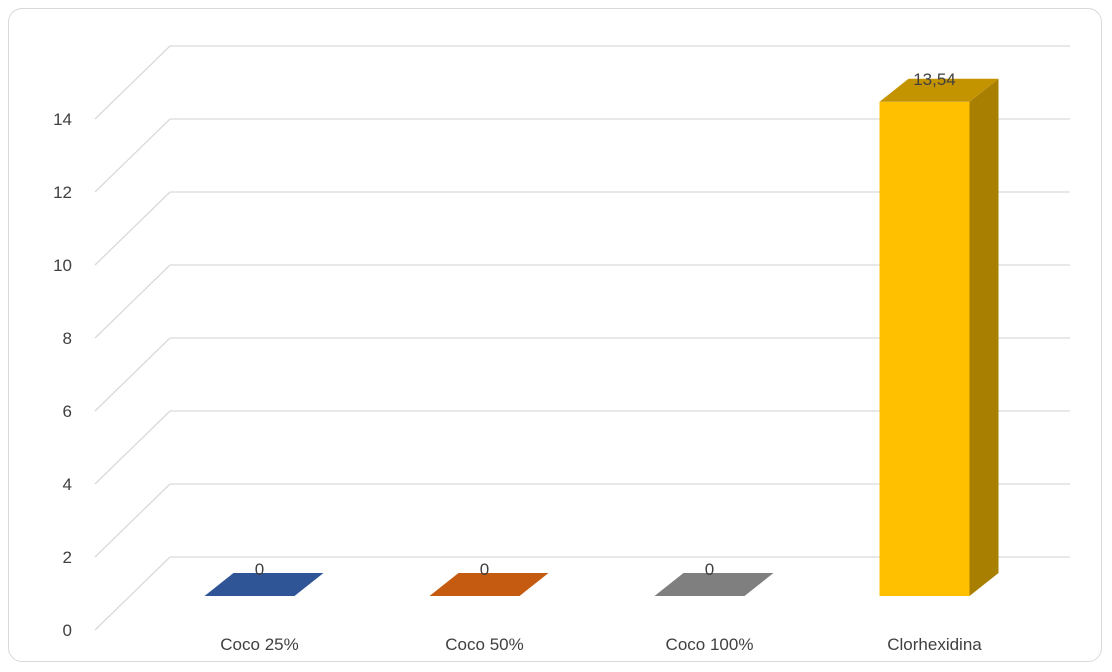  What do you see at coordinates (259, 644) in the screenshot?
I see `x-category-label: Coco 25%` at bounding box center [259, 644].